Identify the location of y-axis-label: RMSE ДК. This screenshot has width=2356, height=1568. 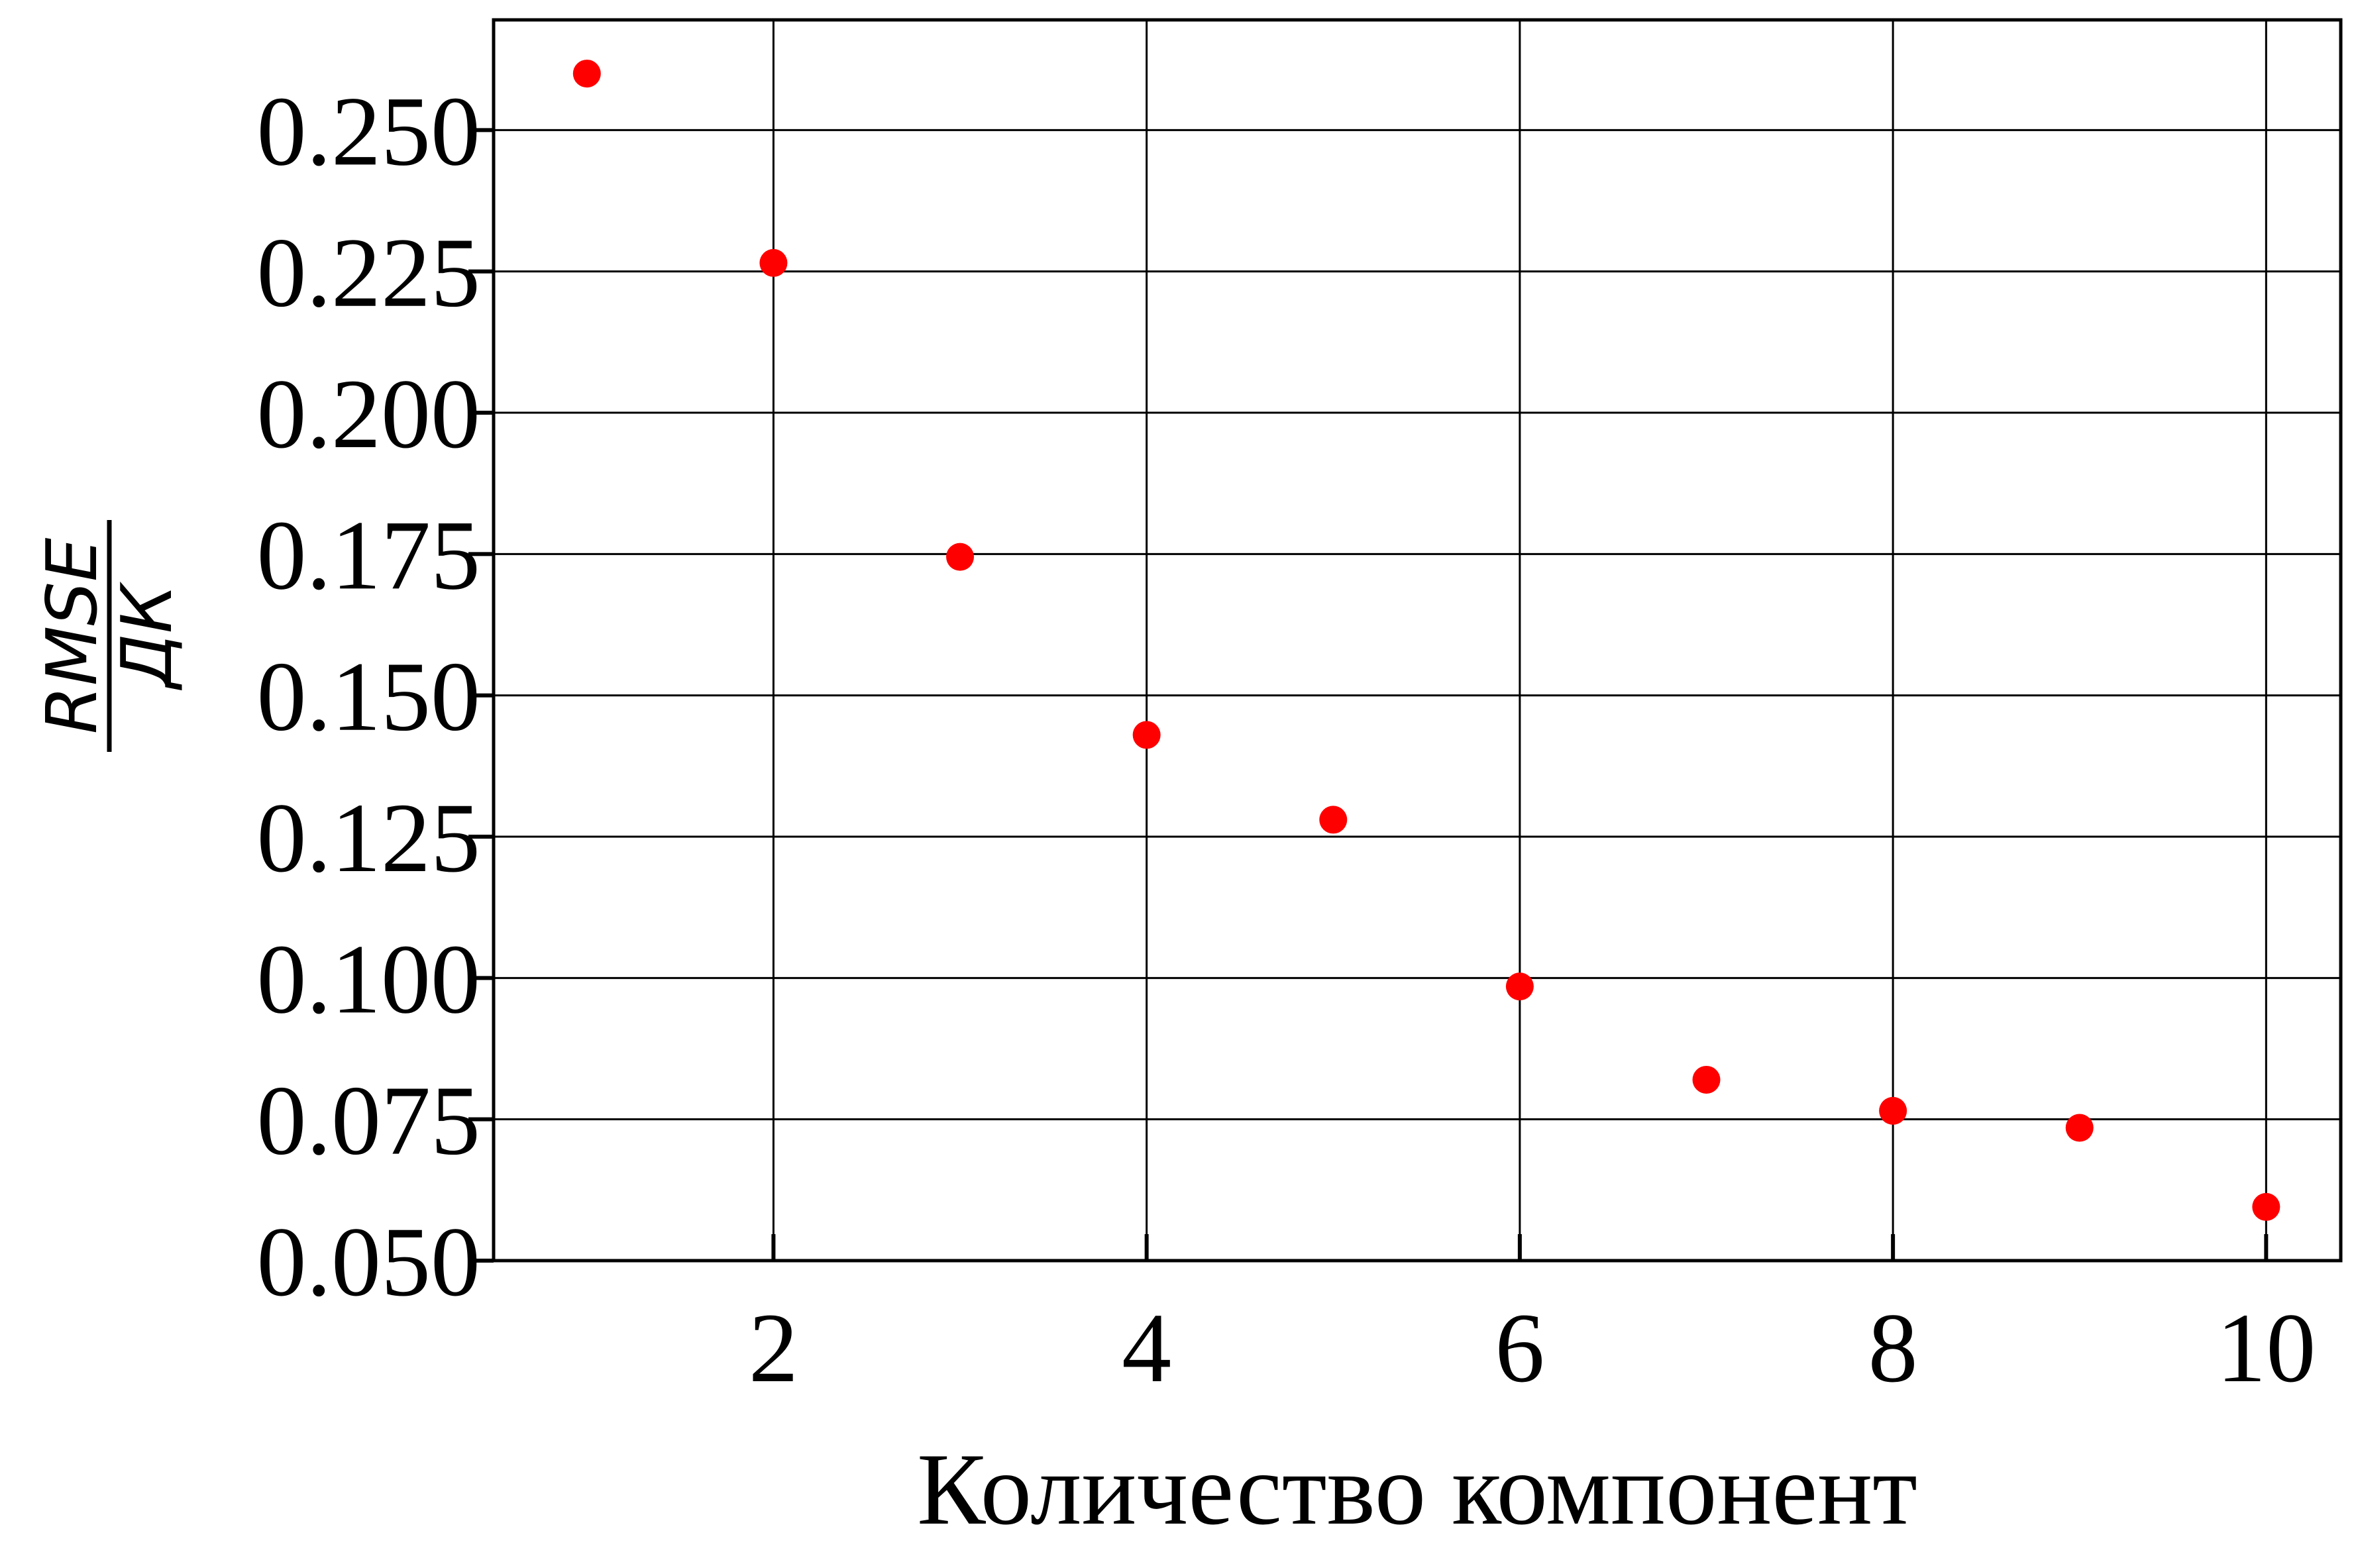
(109, 636).